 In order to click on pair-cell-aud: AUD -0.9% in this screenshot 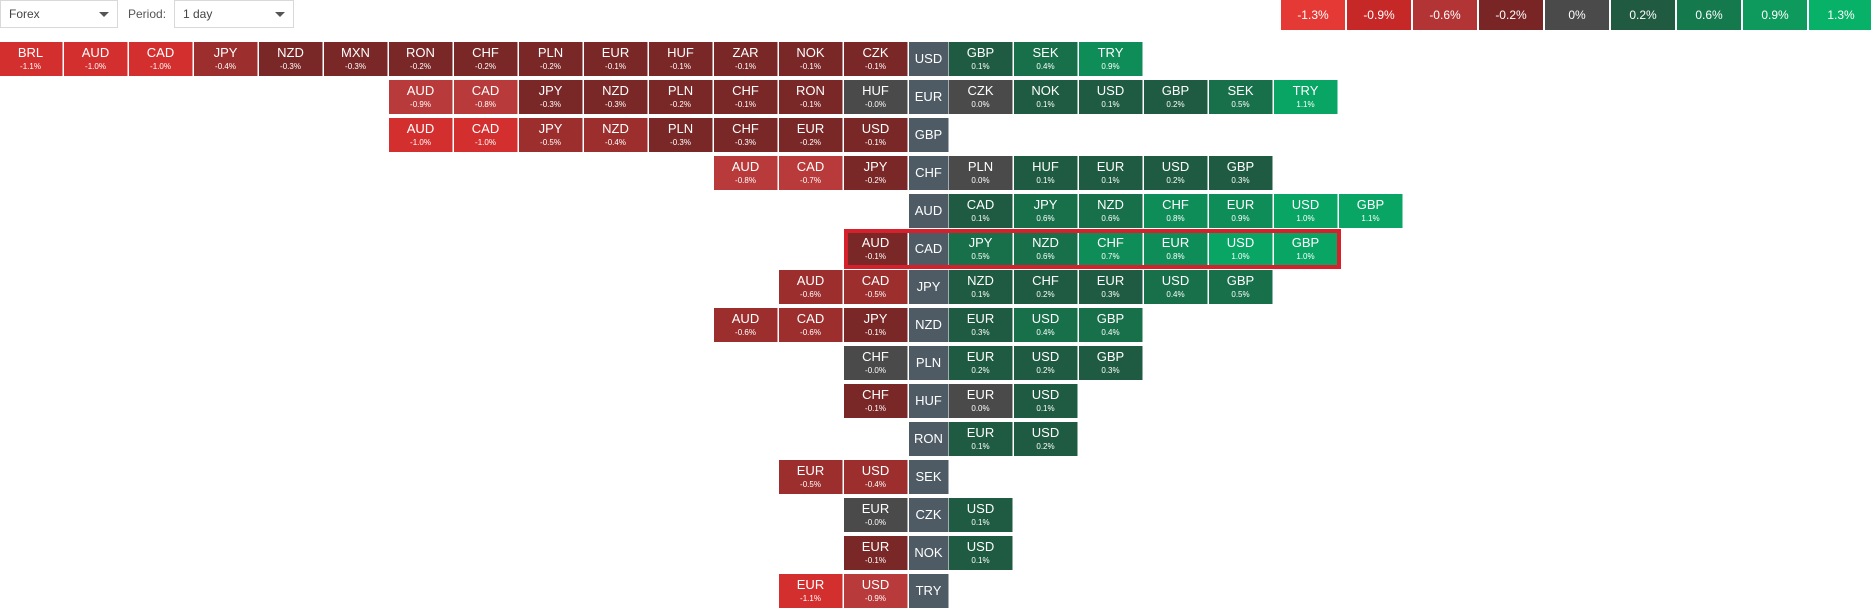, I will do `click(421, 97)`.